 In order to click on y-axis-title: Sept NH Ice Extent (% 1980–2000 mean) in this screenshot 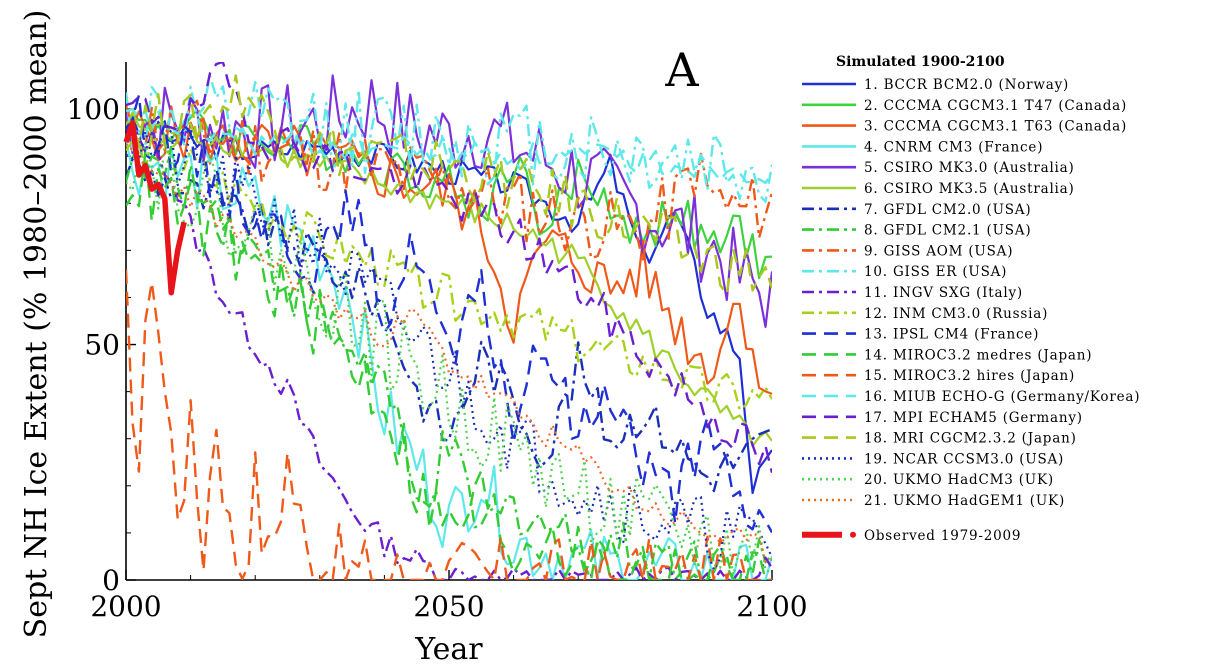, I will do `click(36, 324)`.